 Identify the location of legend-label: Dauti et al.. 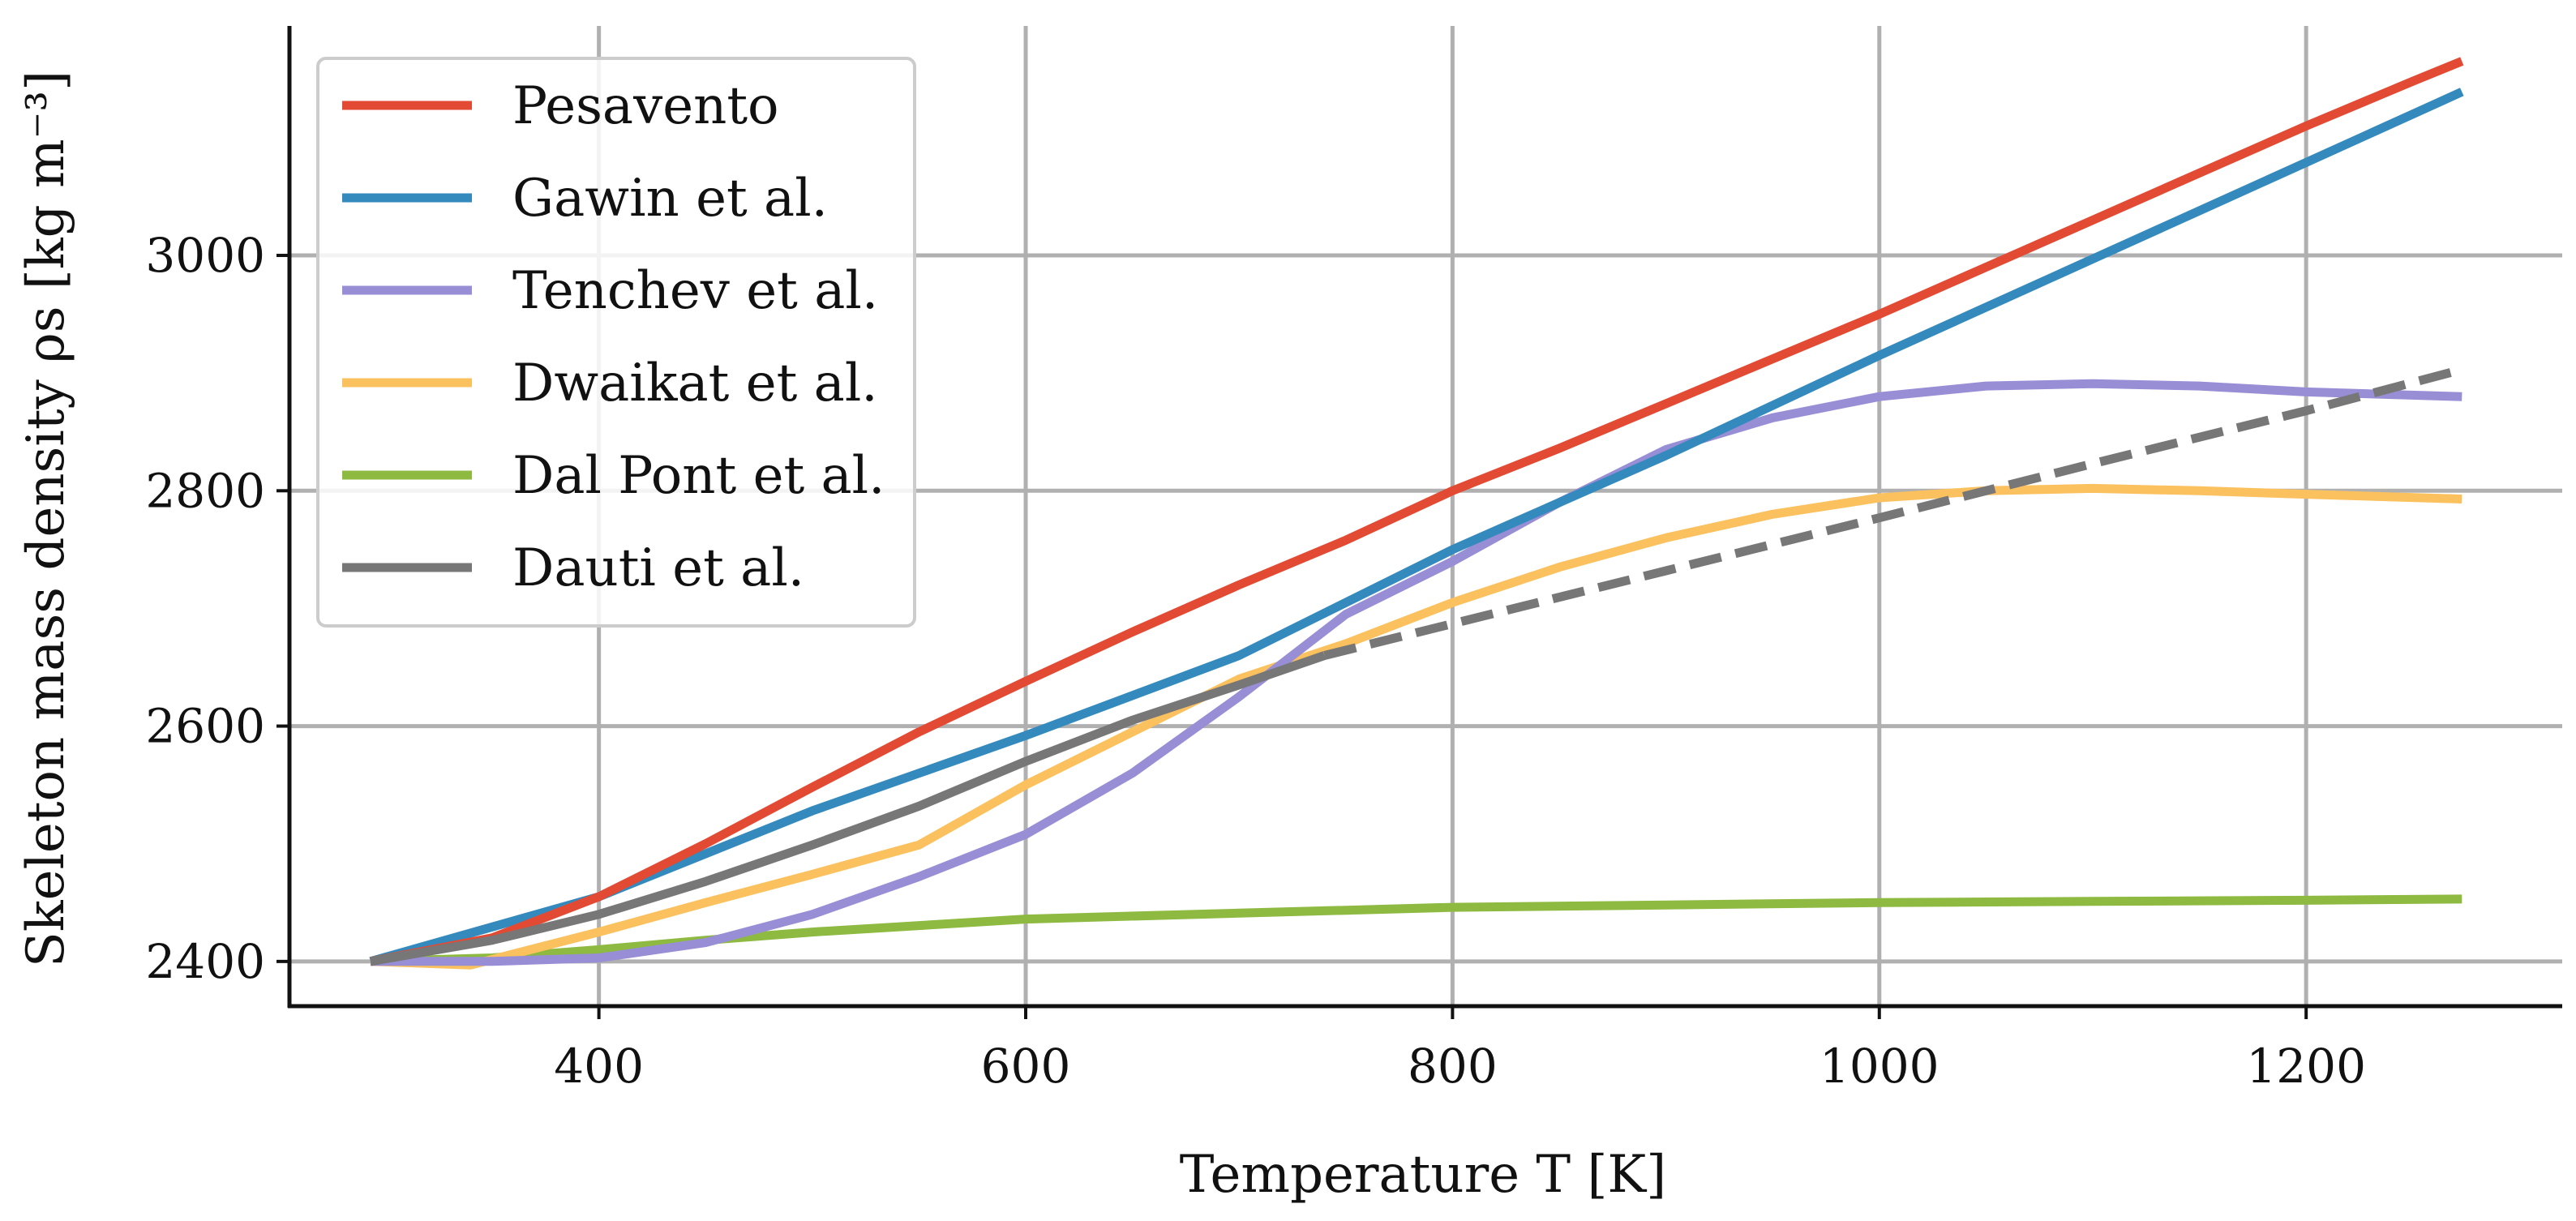
(658, 568).